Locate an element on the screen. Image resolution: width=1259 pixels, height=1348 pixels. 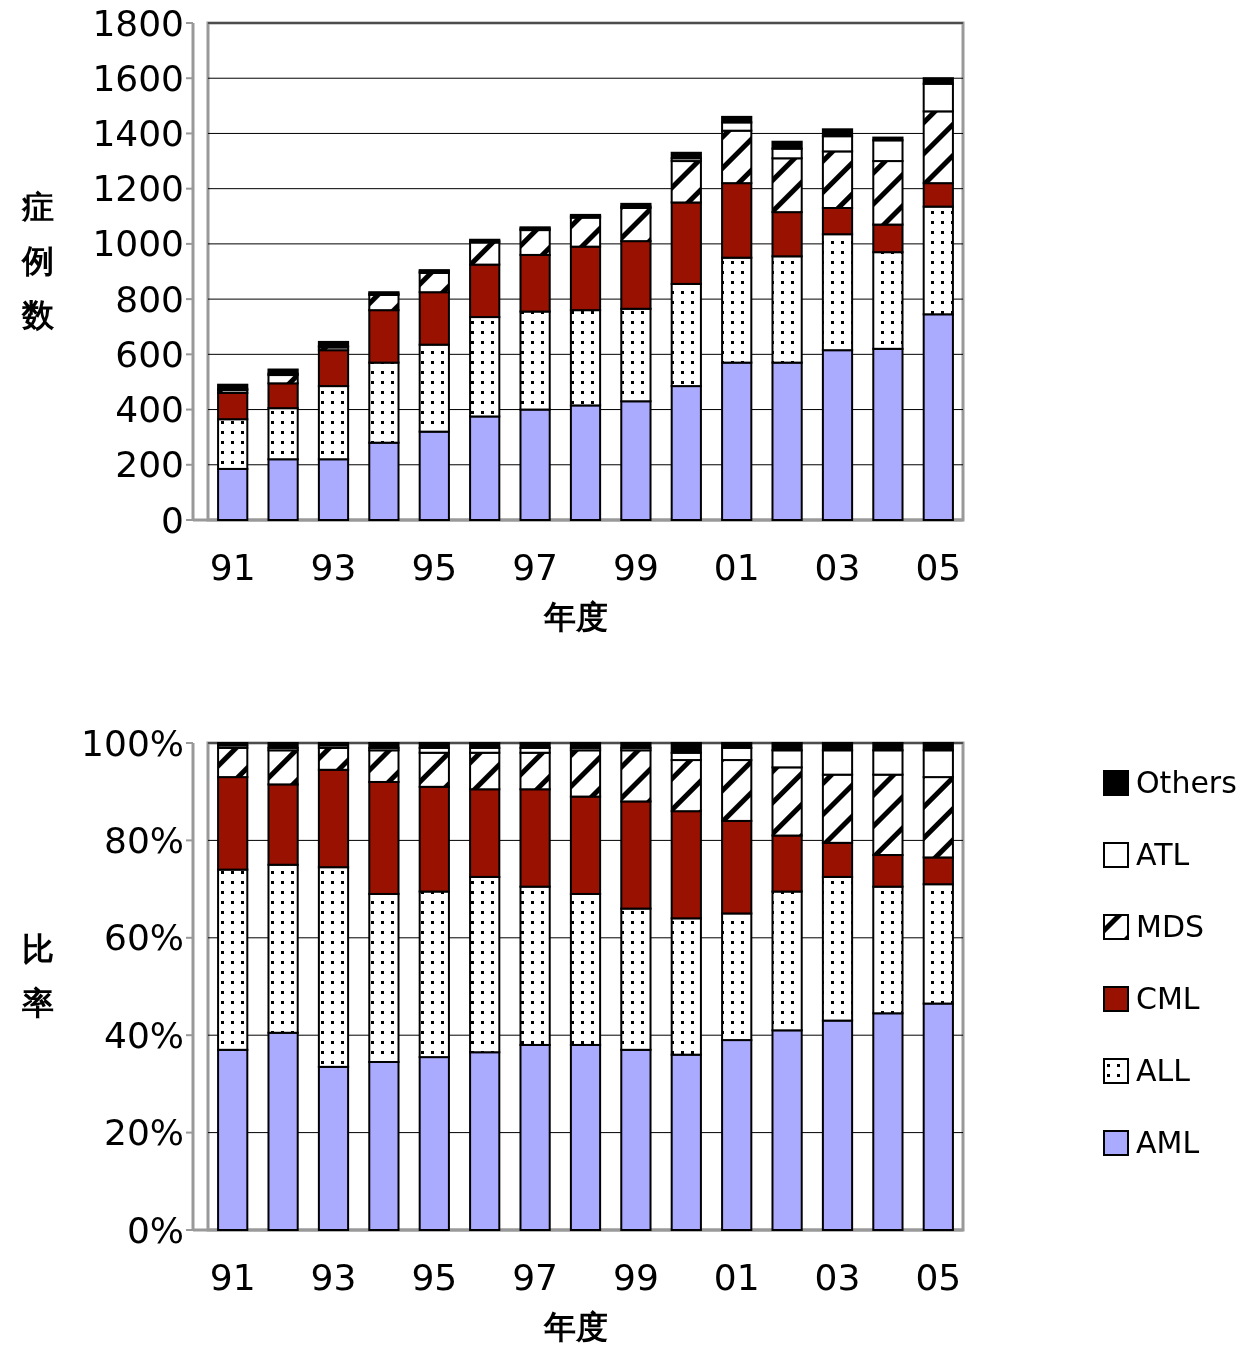
legend-label: Others is located at coordinates (1186, 782).